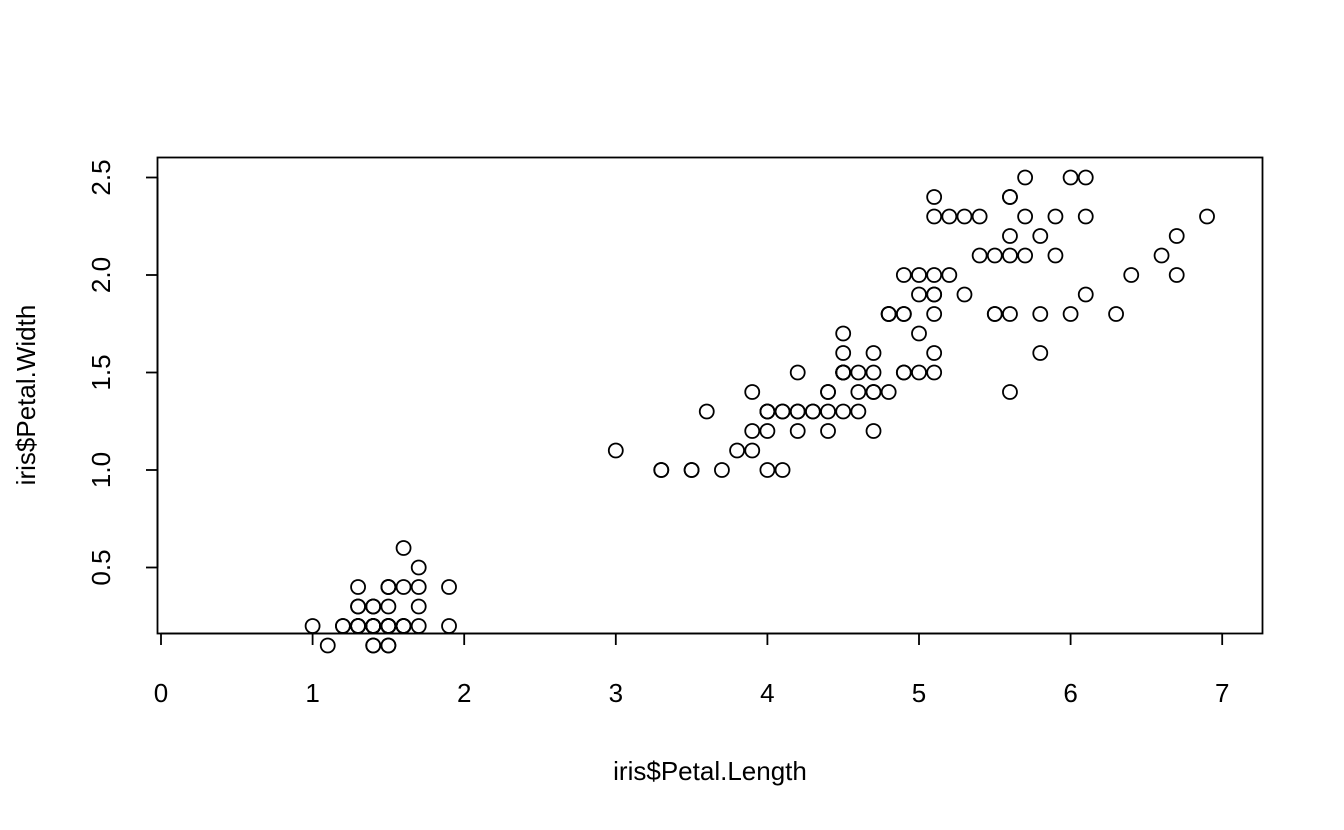 This screenshot has height=830, width=1344. Describe the element at coordinates (919, 693) in the screenshot. I see `x-tick-label: 5` at that location.